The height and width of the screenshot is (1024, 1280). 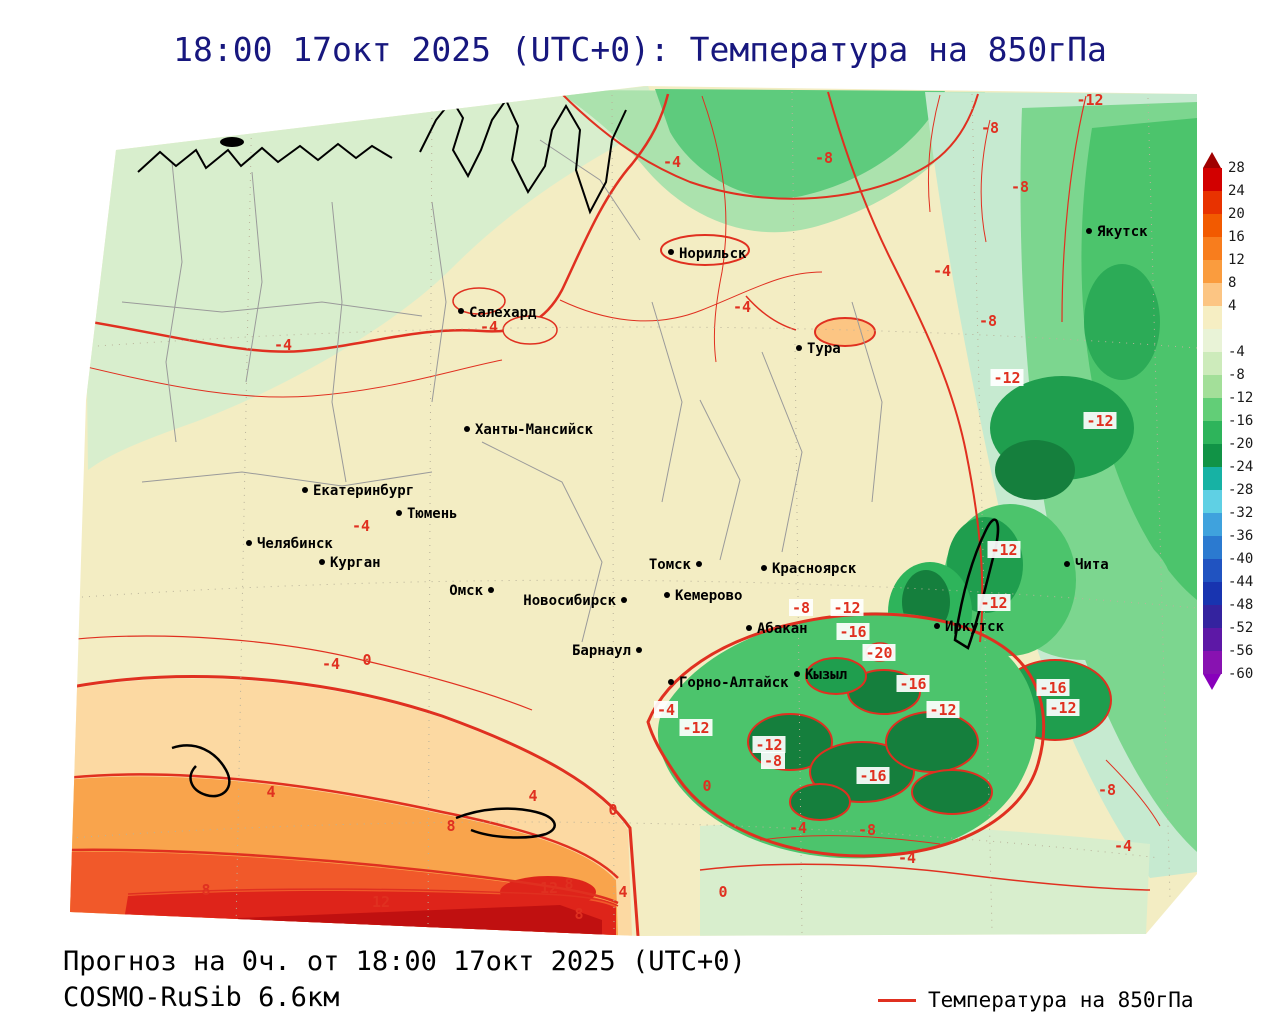 I want to click on colorbar-arrow-top, so click(x=1212, y=160).